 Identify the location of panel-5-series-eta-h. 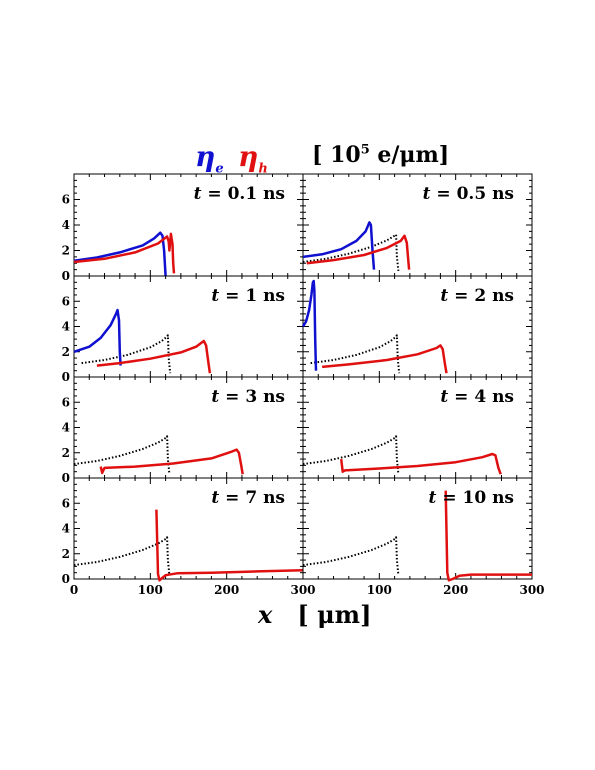
(171, 461).